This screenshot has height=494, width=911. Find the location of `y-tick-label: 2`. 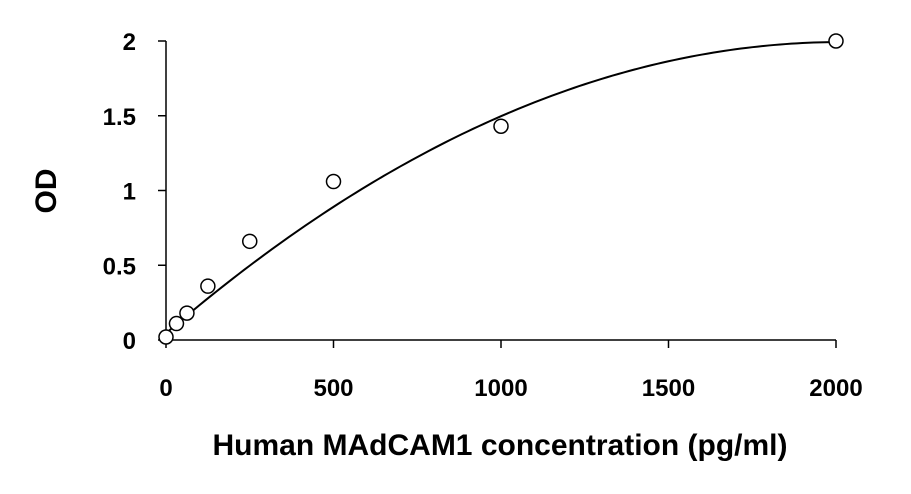

y-tick-label: 2 is located at coordinates (129, 42).